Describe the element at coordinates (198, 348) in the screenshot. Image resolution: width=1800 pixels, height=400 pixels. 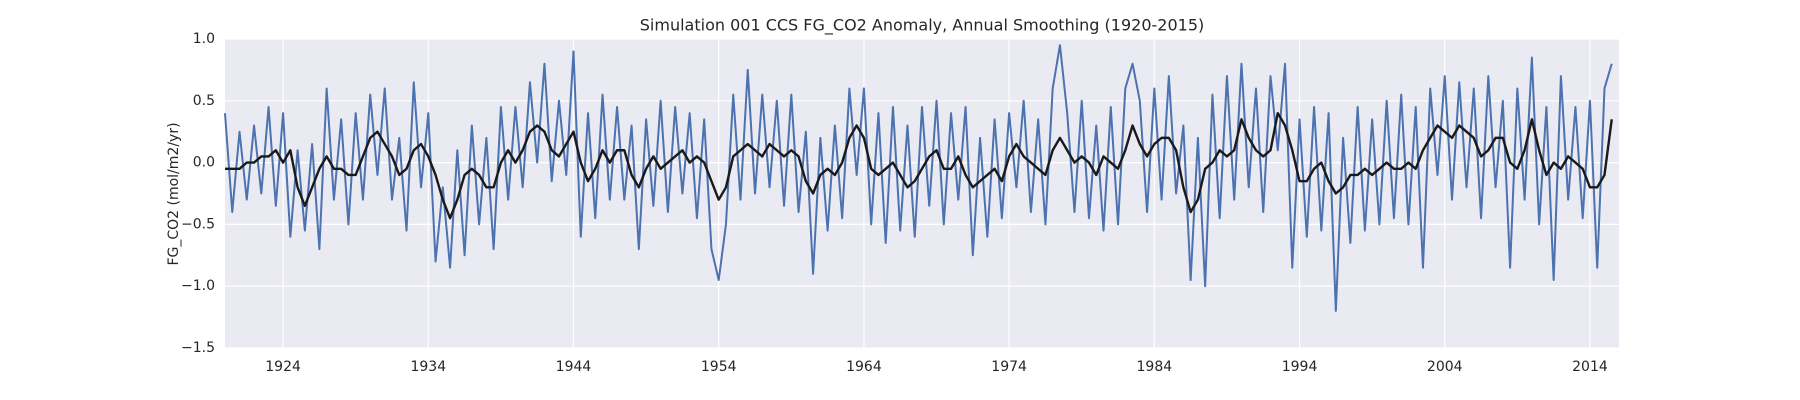
I see `y-tick-label: −1.5` at that location.